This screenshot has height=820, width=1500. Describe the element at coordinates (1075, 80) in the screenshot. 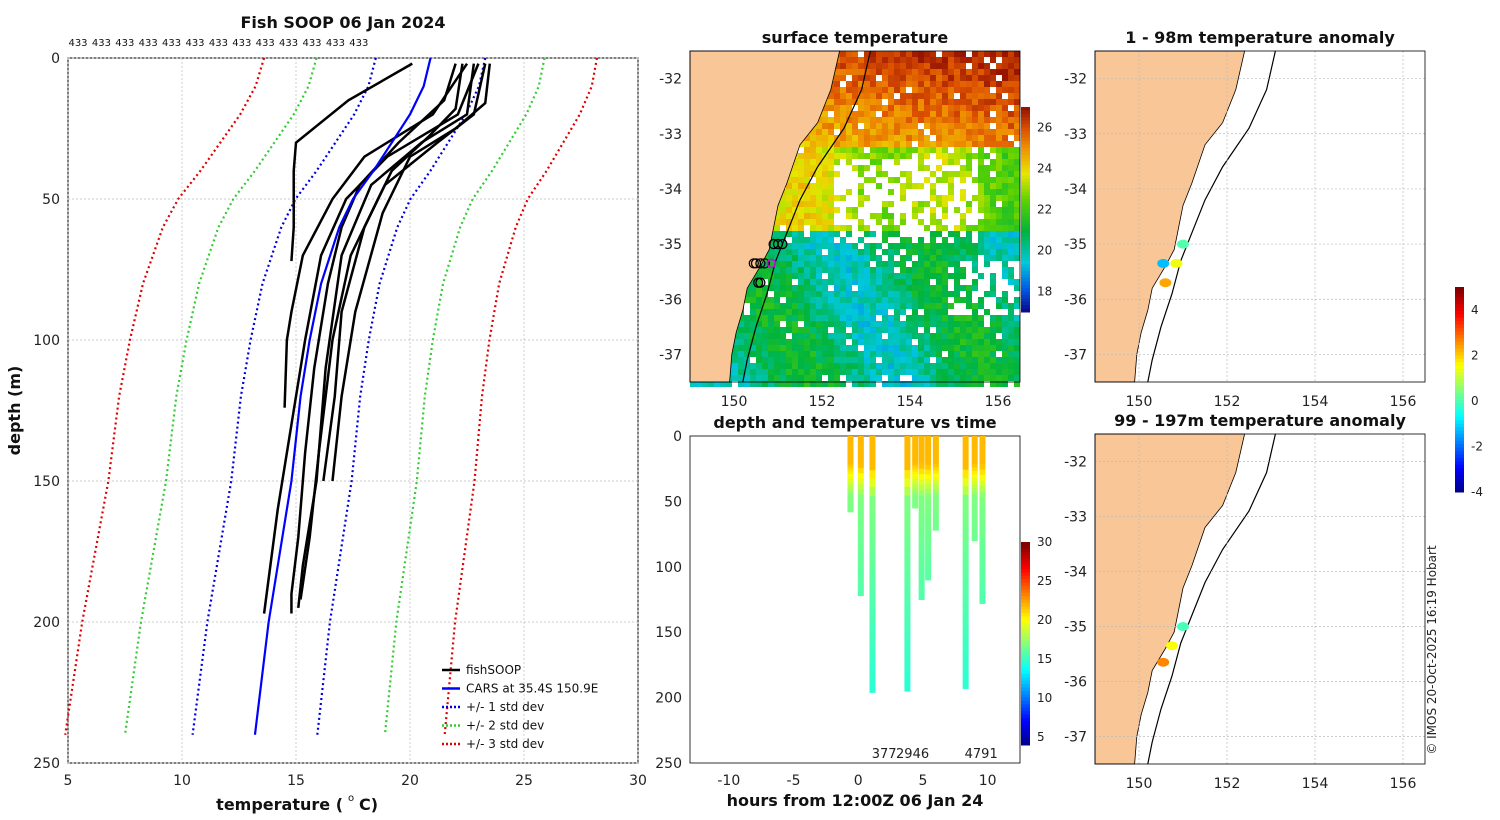

I see `y-tick-label: -32` at that location.